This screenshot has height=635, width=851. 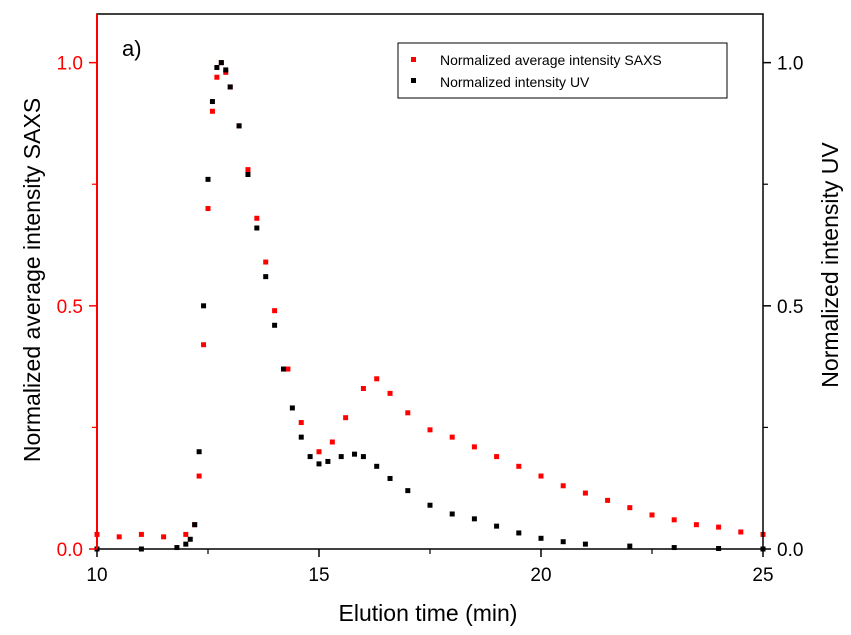 I want to click on y-axis-title-right: Normalized intensity UV, so click(x=830, y=265).